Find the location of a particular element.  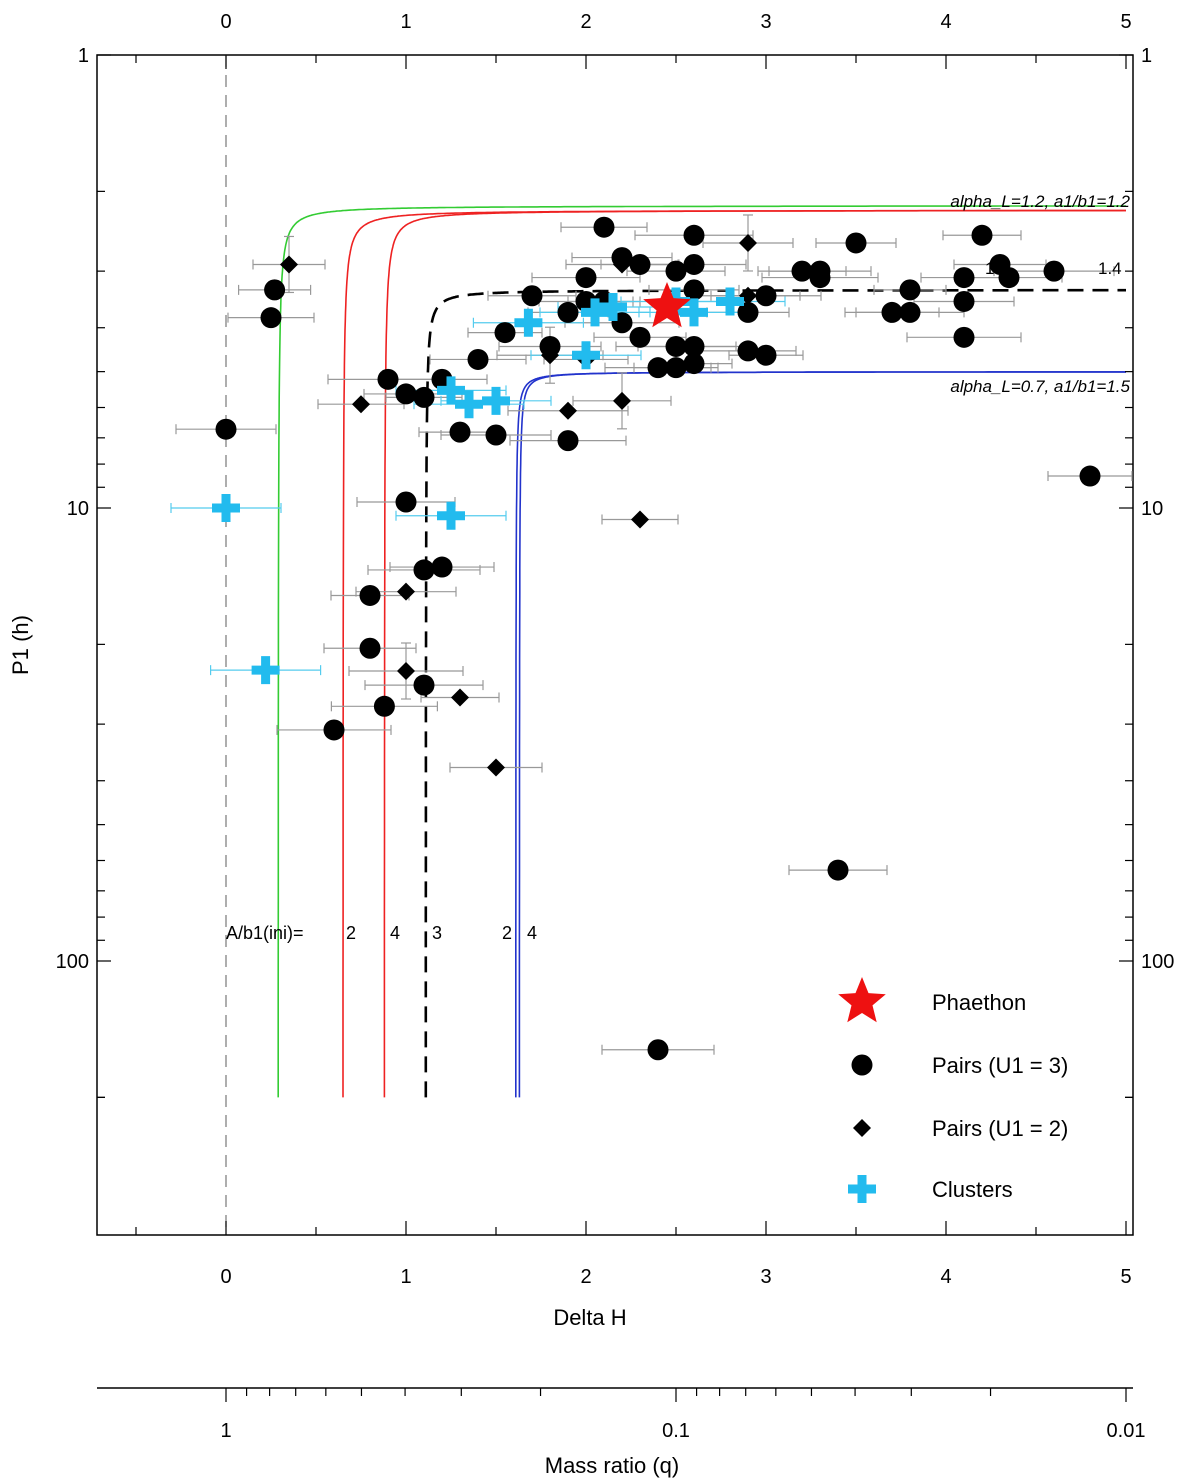

x-tick-label-top: 0 is located at coordinates (225, 22).